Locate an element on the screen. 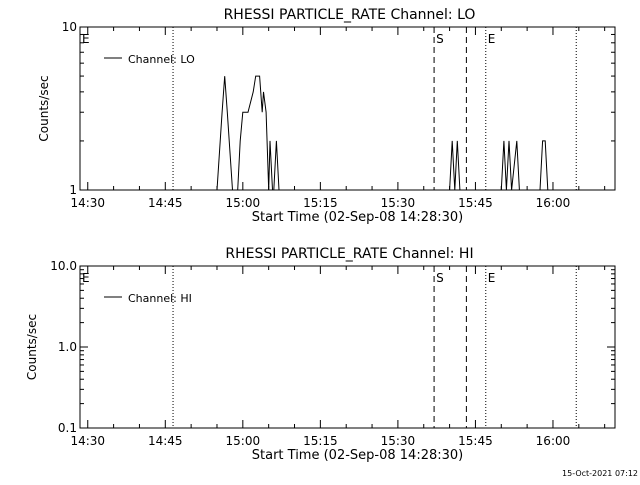 This screenshot has width=640, height=485. series-line is located at coordinates (382, 133).